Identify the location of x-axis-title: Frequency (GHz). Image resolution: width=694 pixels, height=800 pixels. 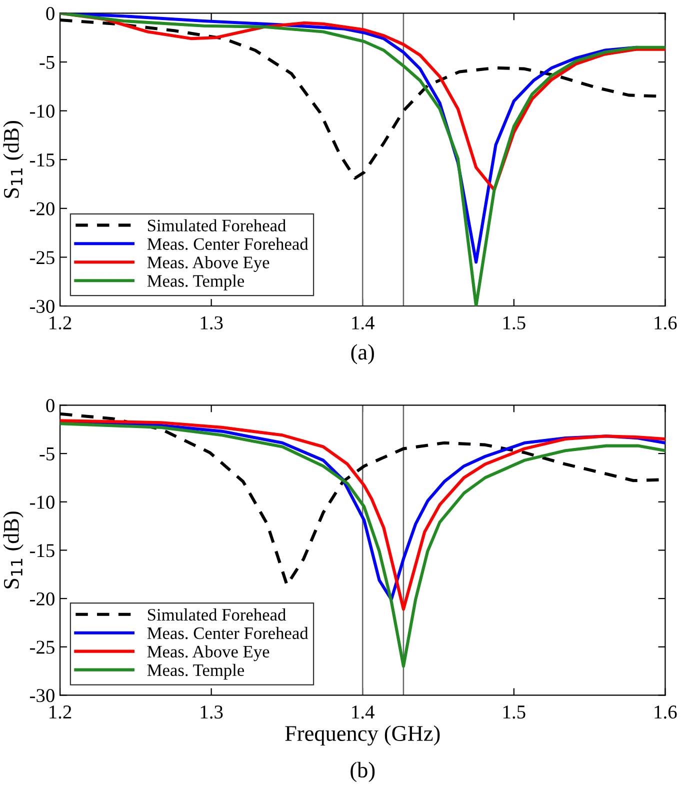
(362, 735).